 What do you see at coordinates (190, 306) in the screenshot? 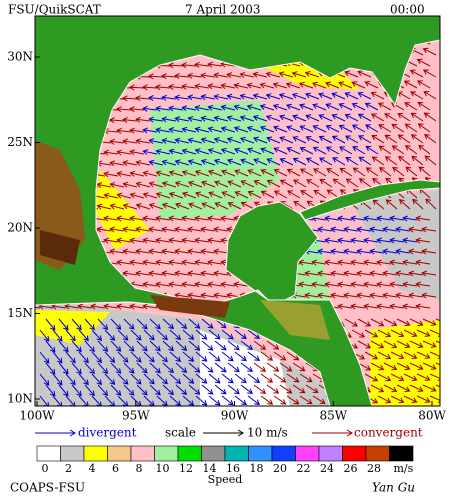
I see `highland` at bounding box center [190, 306].